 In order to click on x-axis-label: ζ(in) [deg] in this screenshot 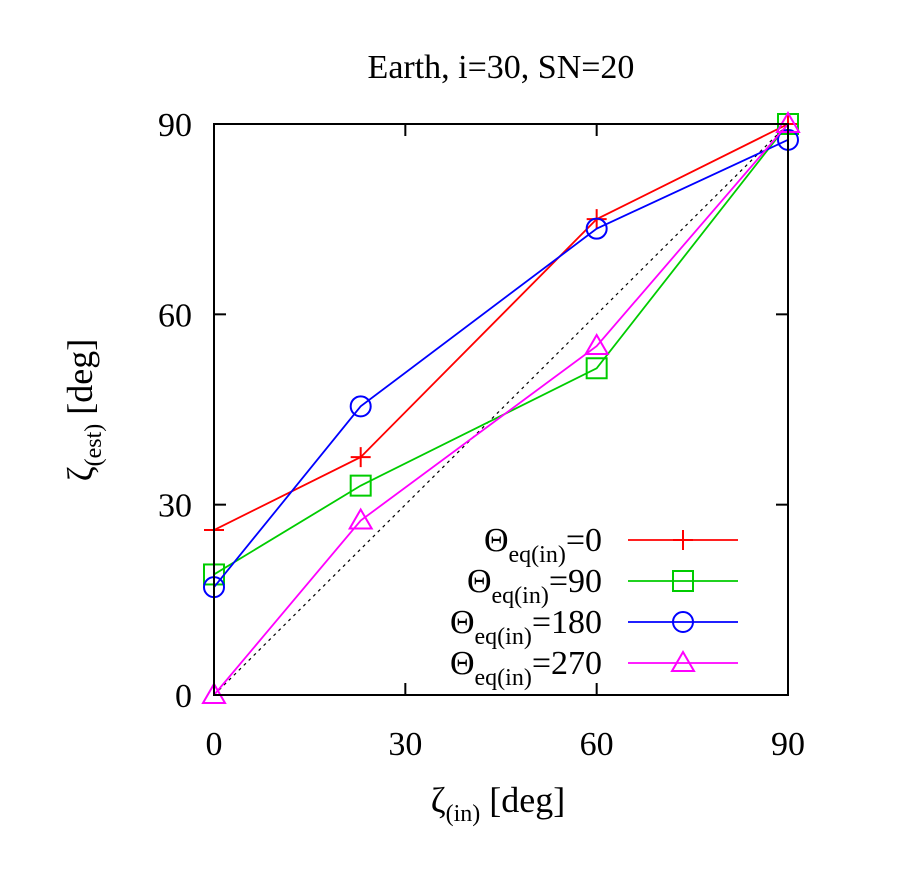, I will do `click(498, 803)`.